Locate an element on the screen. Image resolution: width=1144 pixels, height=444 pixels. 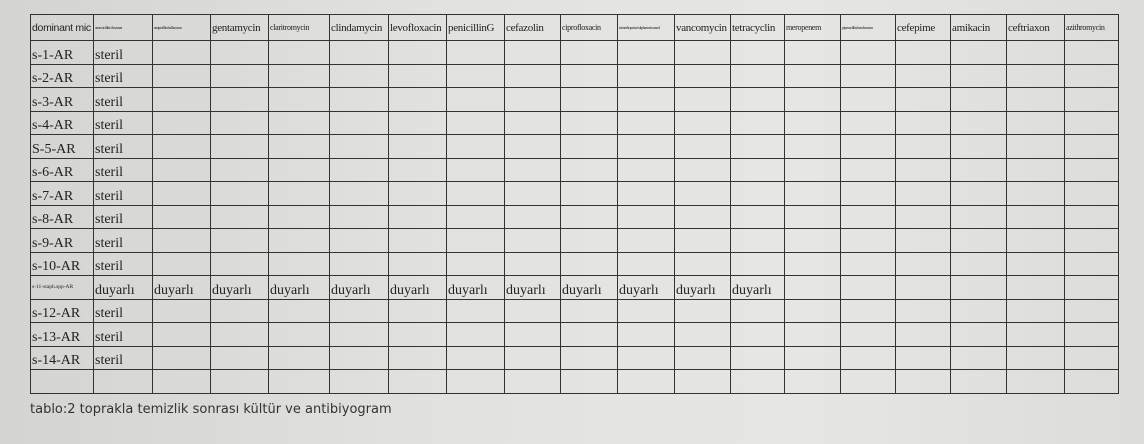
column-header: clindamycin is located at coordinates (359, 27).